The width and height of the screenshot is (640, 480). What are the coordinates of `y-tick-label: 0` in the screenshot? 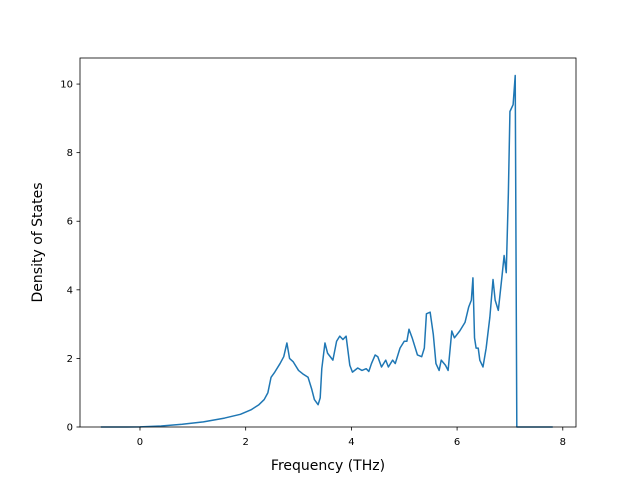 It's located at (70, 428).